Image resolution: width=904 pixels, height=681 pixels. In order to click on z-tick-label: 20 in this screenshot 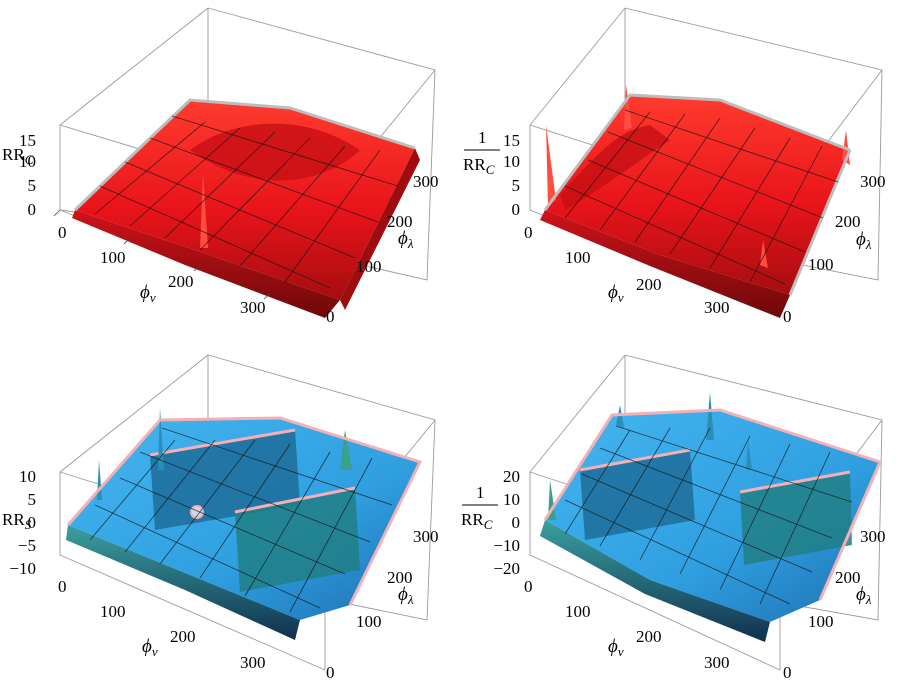, I will do `click(511, 476)`.